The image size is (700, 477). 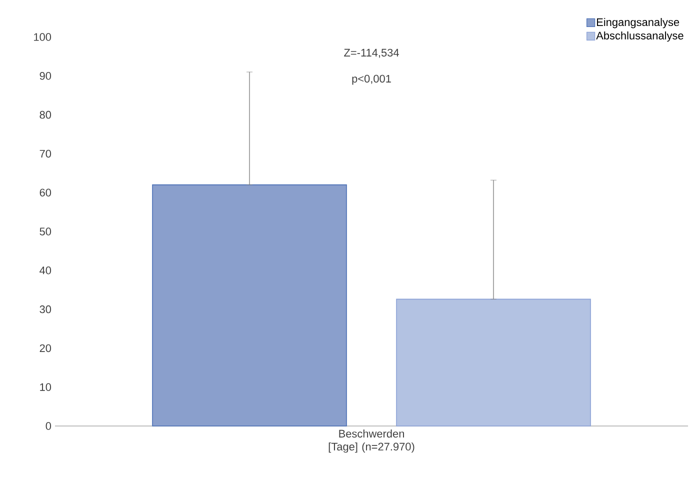 What do you see at coordinates (46, 114) in the screenshot?
I see `y-tick-label: 80` at bounding box center [46, 114].